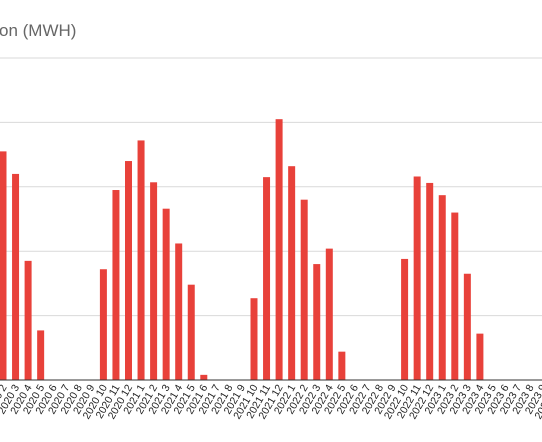 Image resolution: width=542 pixels, height=442 pixels. I want to click on y-axis-label: on (MWH), so click(38, 30).